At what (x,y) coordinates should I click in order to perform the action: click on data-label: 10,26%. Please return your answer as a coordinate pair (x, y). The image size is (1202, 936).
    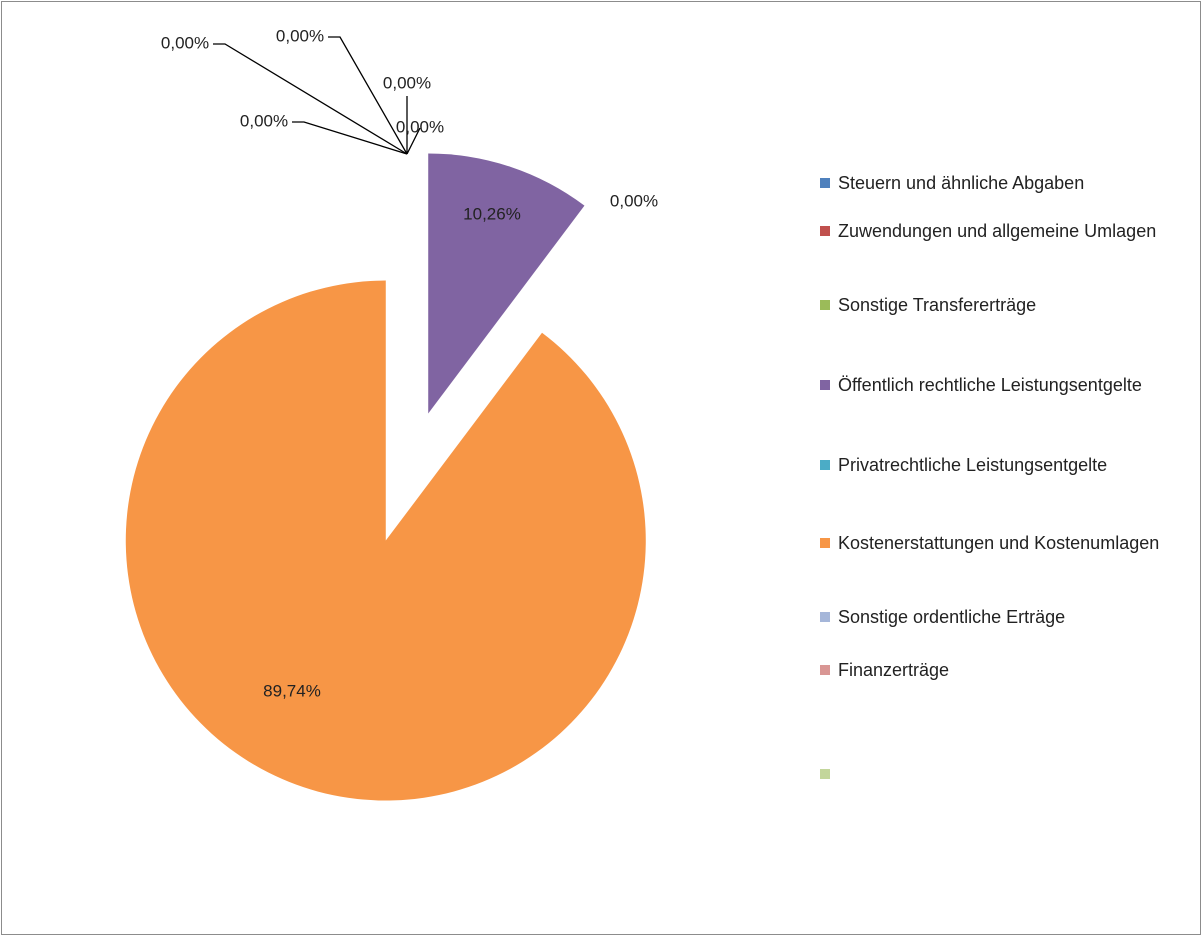
    Looking at the image, I should click on (492, 213).